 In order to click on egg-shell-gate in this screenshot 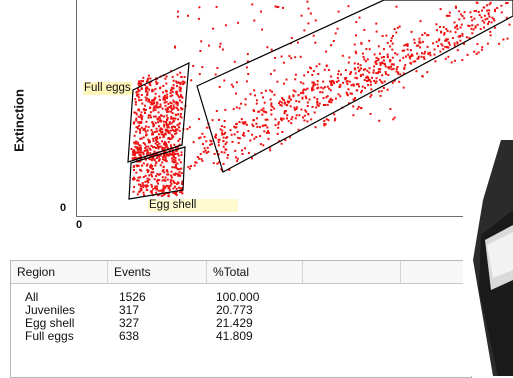, I will do `click(157, 173)`.